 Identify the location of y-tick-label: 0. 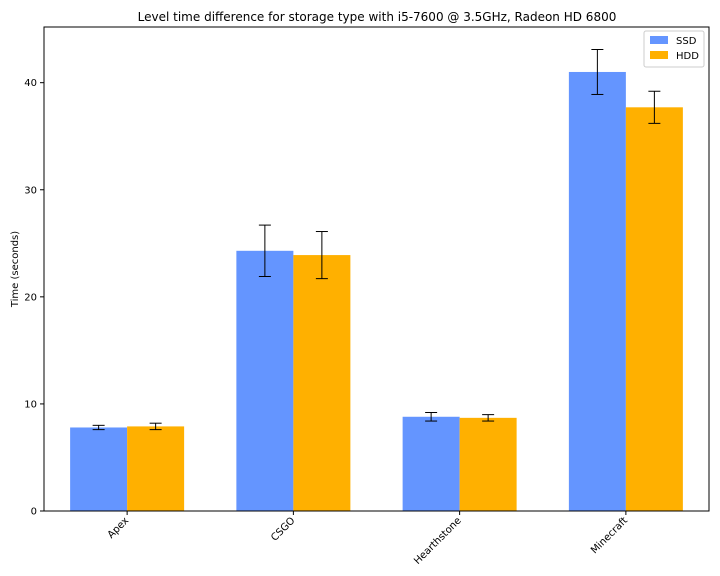
(34, 512).